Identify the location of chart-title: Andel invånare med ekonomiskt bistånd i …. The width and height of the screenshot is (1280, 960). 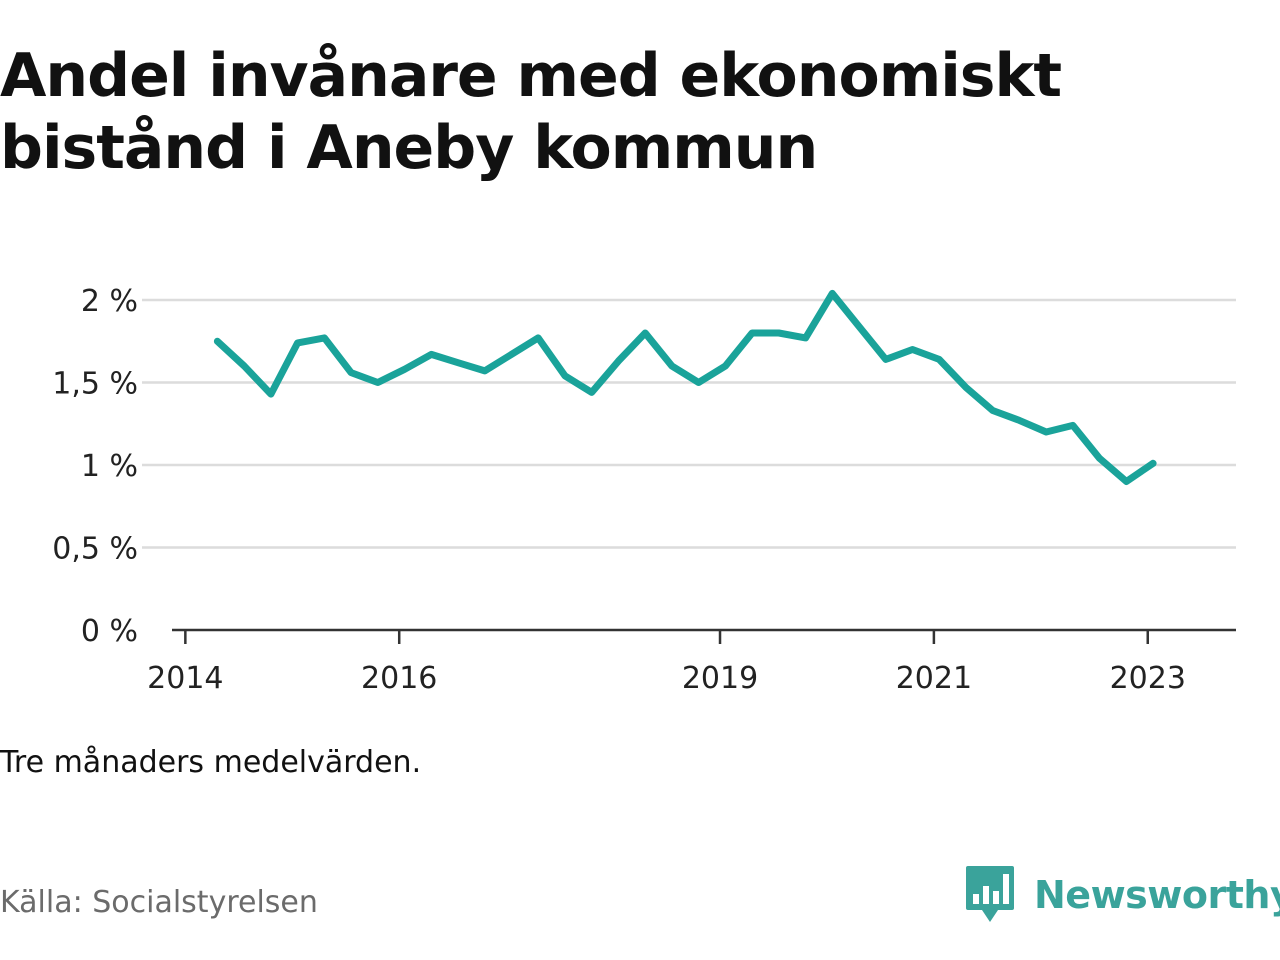
(531, 112).